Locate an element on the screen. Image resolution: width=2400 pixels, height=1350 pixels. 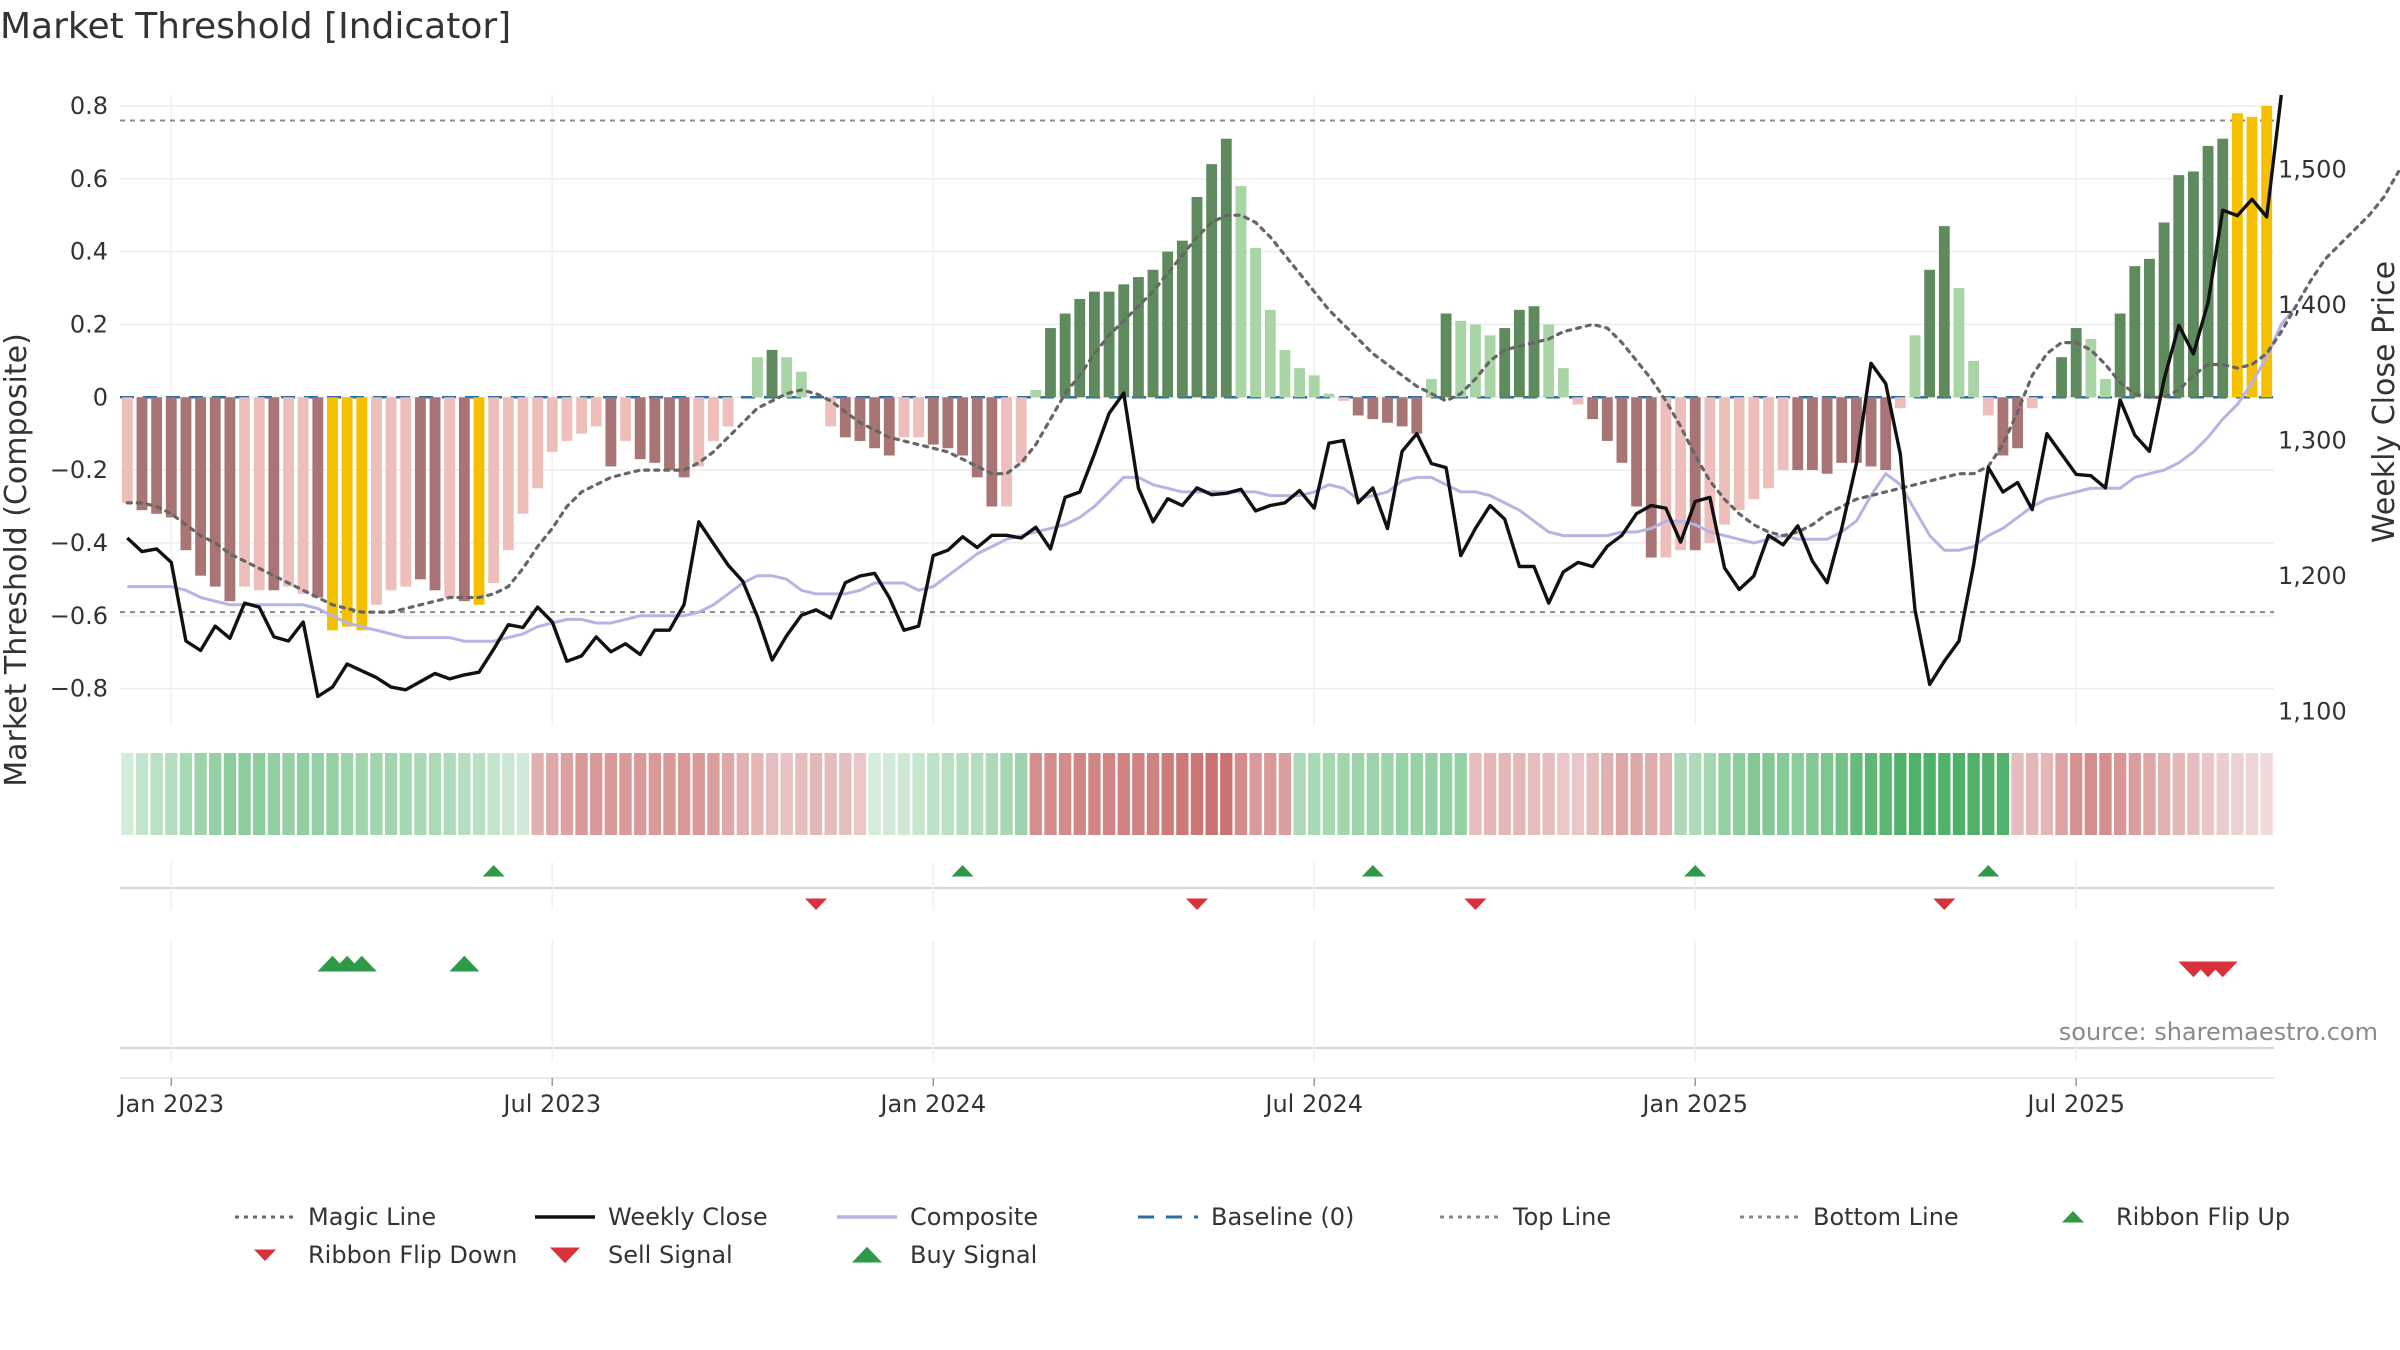
legend-label: Ribbon Flip Down is located at coordinates (412, 1255).